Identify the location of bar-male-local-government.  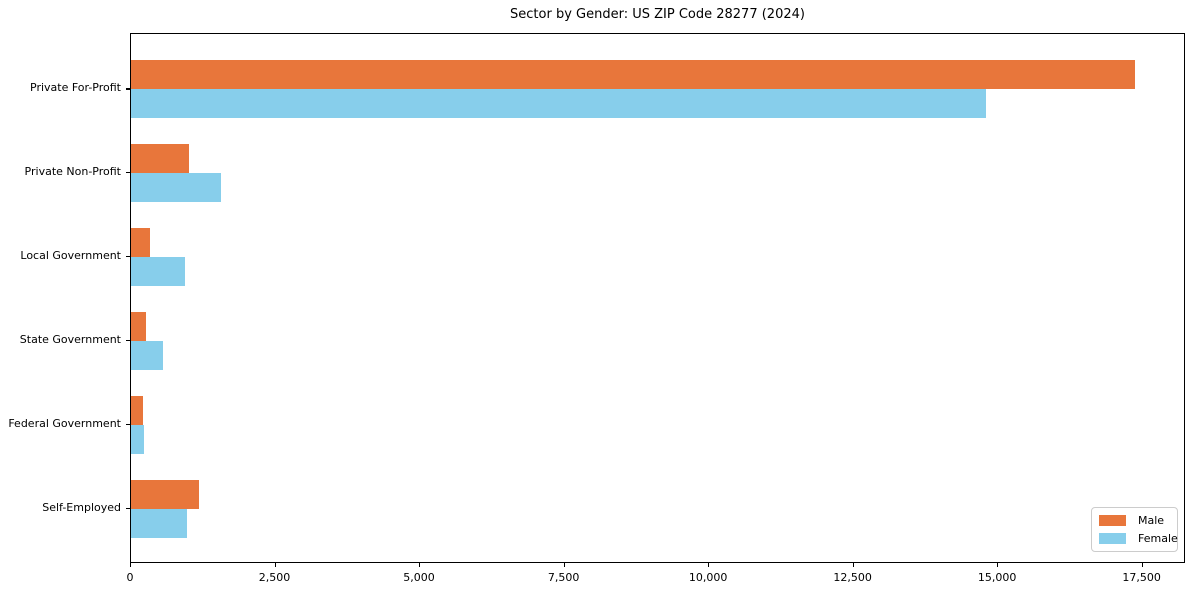
(140, 243).